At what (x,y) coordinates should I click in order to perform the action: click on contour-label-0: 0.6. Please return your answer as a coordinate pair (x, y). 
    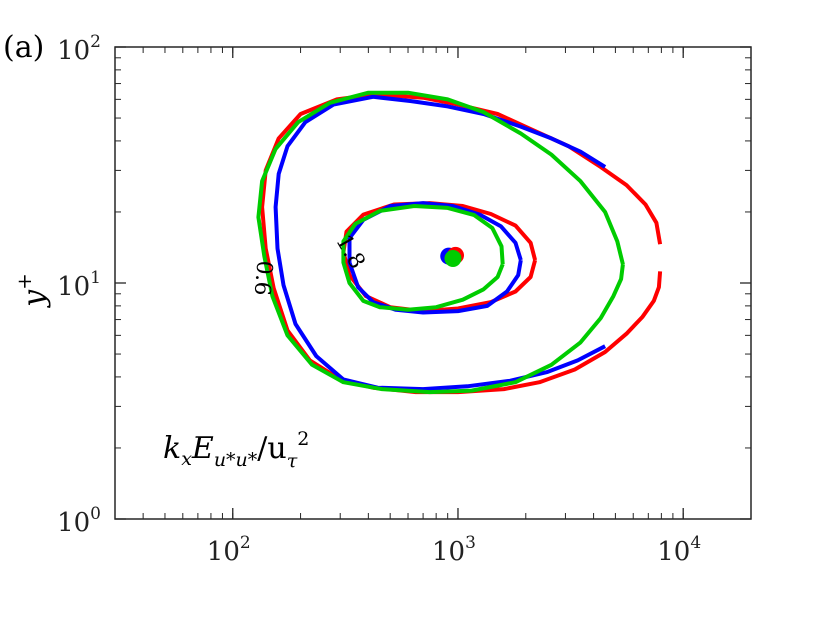
    Looking at the image, I should click on (263, 278).